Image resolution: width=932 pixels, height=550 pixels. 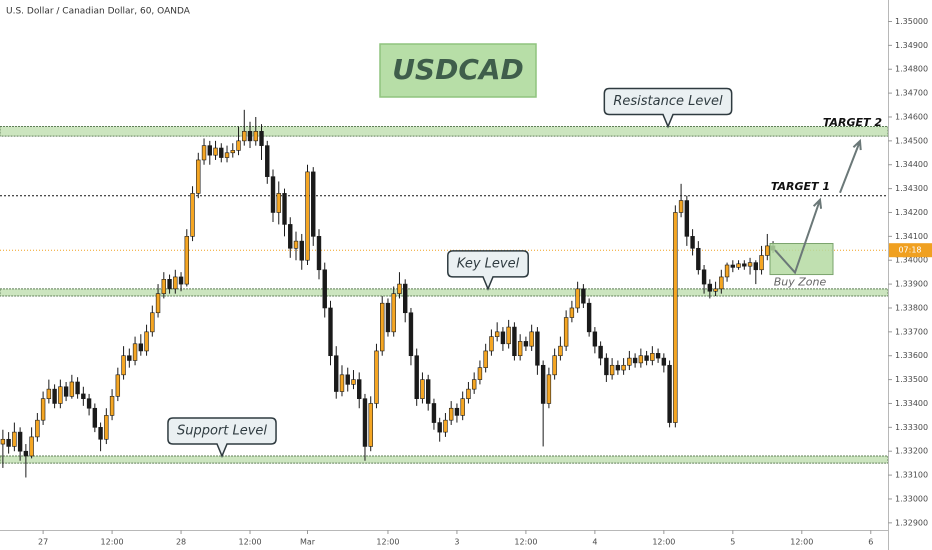 What do you see at coordinates (911, 69) in the screenshot?
I see `y-tick-label: 1.34800` at bounding box center [911, 69].